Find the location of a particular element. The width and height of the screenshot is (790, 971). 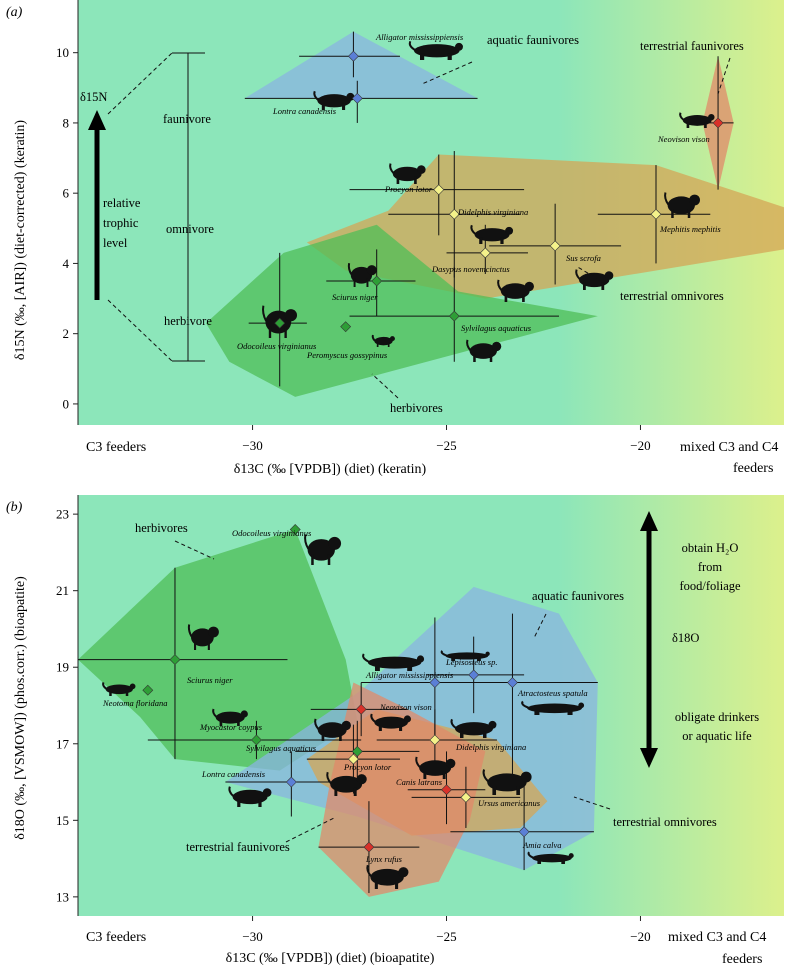

armadillo-silhouette-icon is located at coordinates (515, 290).